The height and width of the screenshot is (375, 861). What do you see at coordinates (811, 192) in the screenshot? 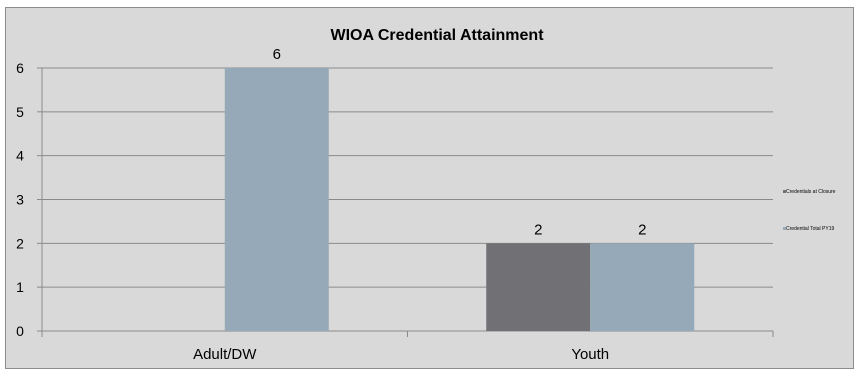
I see `legend-label: Credentials at Closure` at bounding box center [811, 192].